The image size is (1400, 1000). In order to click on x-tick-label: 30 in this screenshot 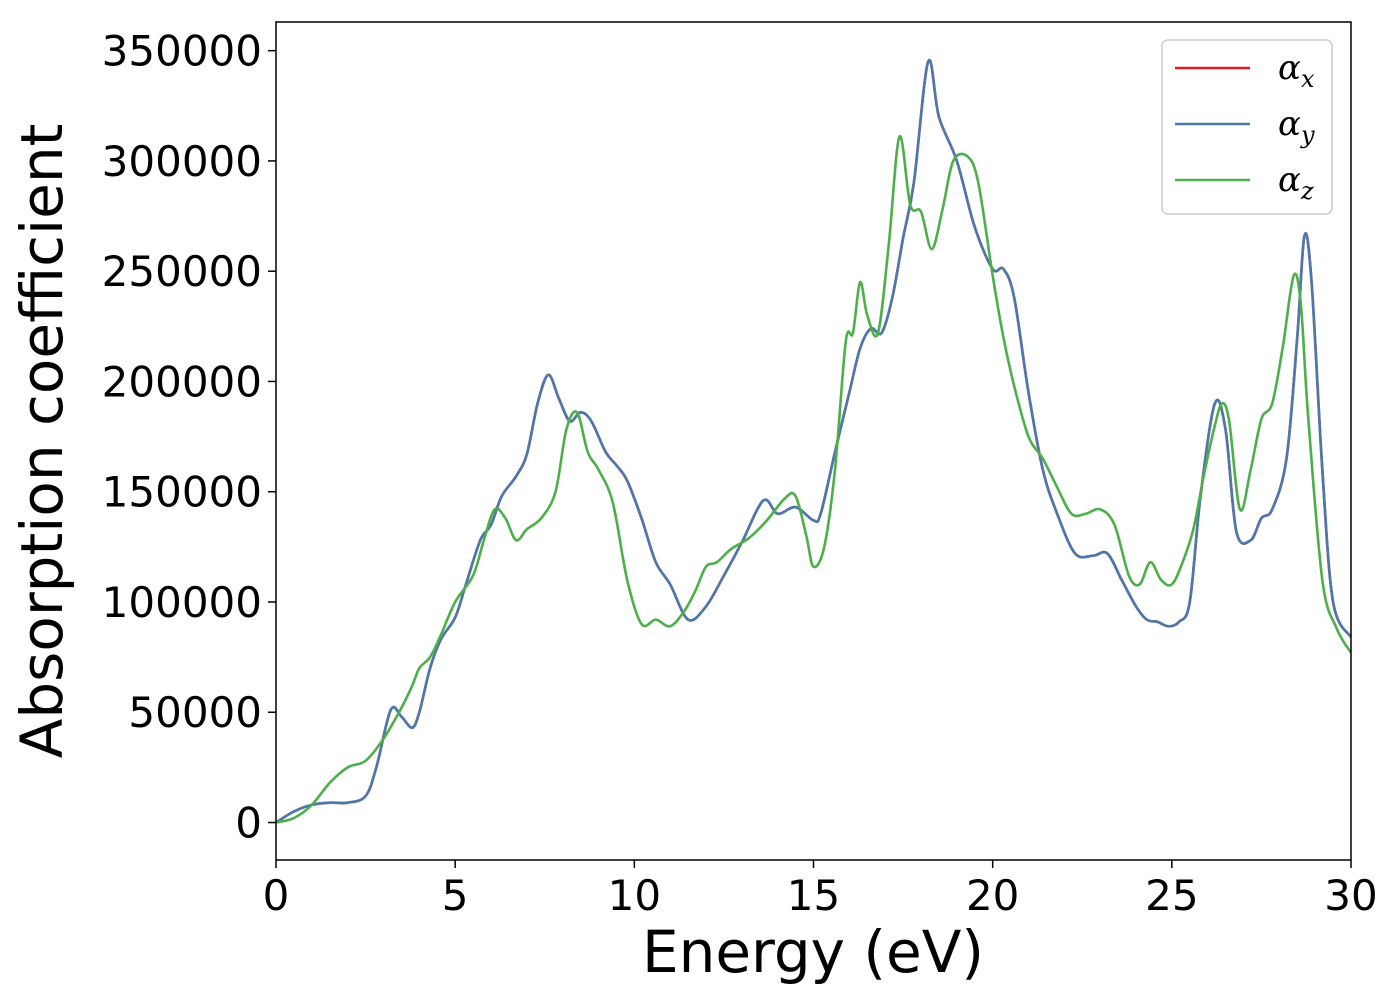, I will do `click(1350, 895)`.